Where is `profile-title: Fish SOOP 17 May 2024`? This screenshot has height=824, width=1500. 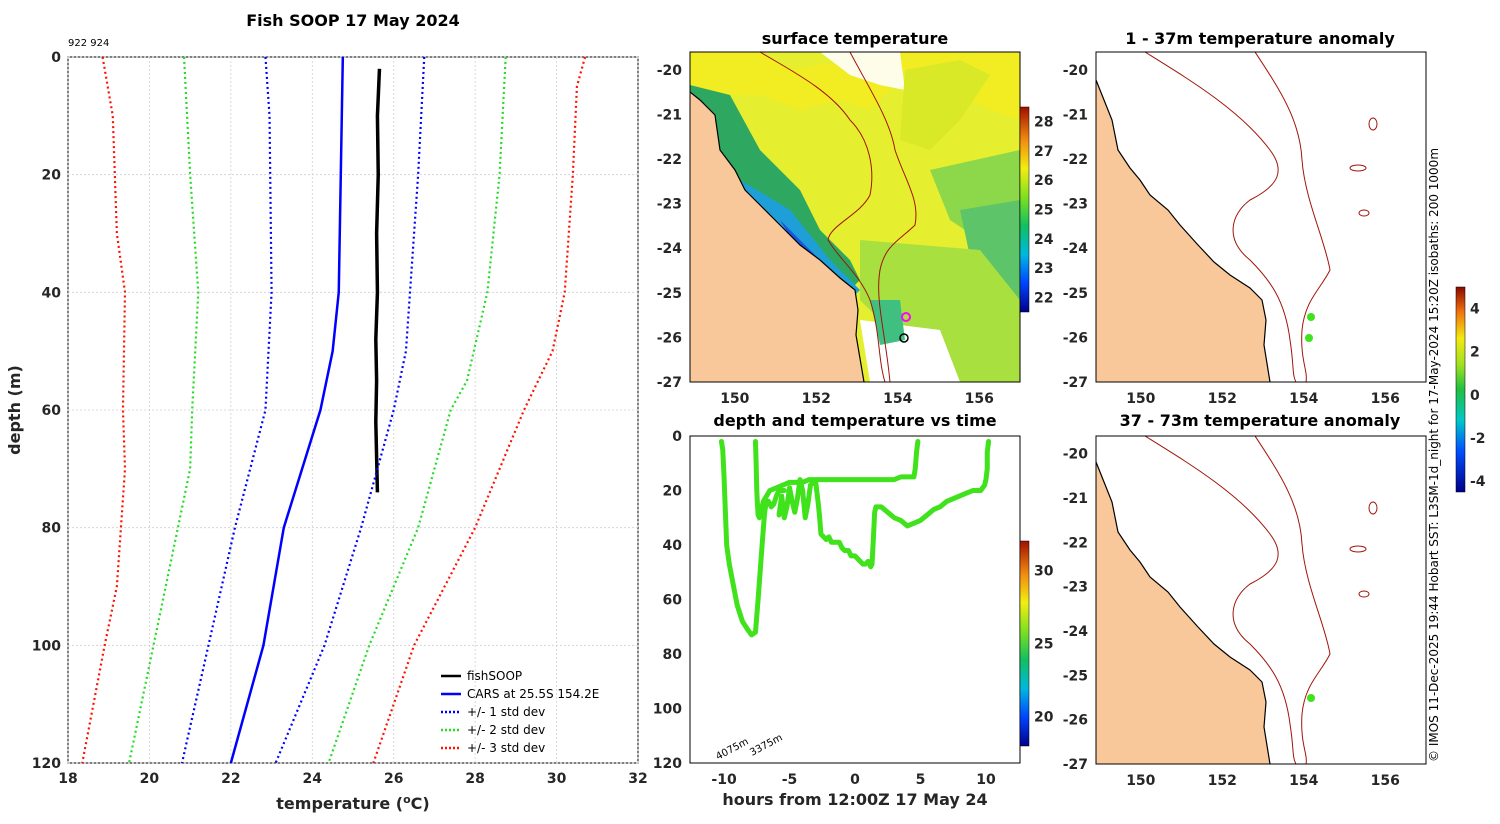
profile-title: Fish SOOP 17 May 2024 is located at coordinates (353, 20).